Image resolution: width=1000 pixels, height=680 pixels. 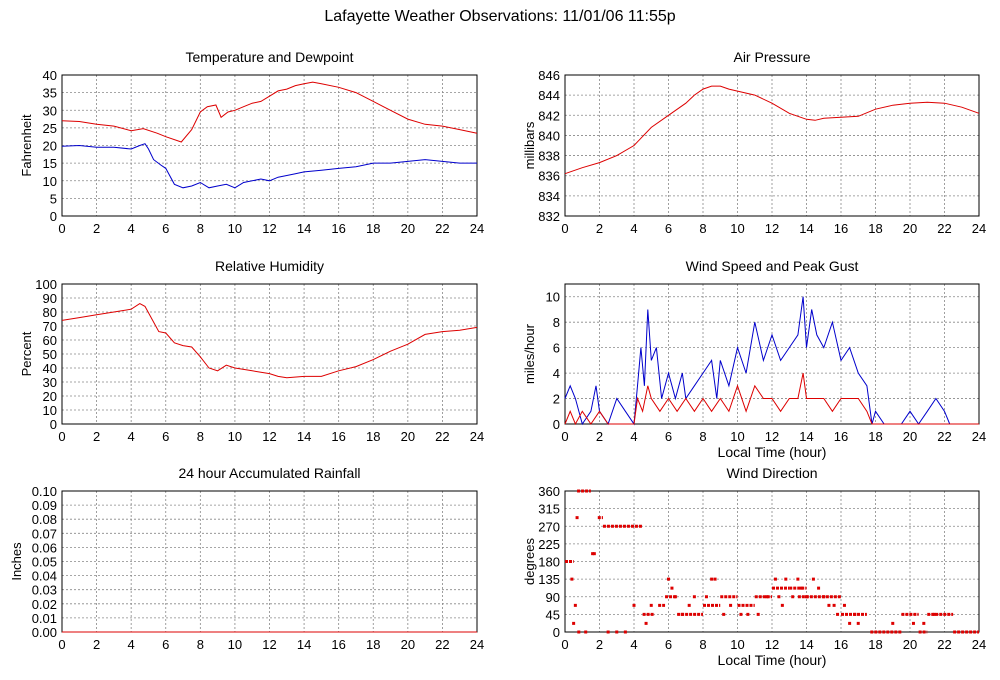 I want to click on pressure-plot-frame, so click(x=772, y=145).